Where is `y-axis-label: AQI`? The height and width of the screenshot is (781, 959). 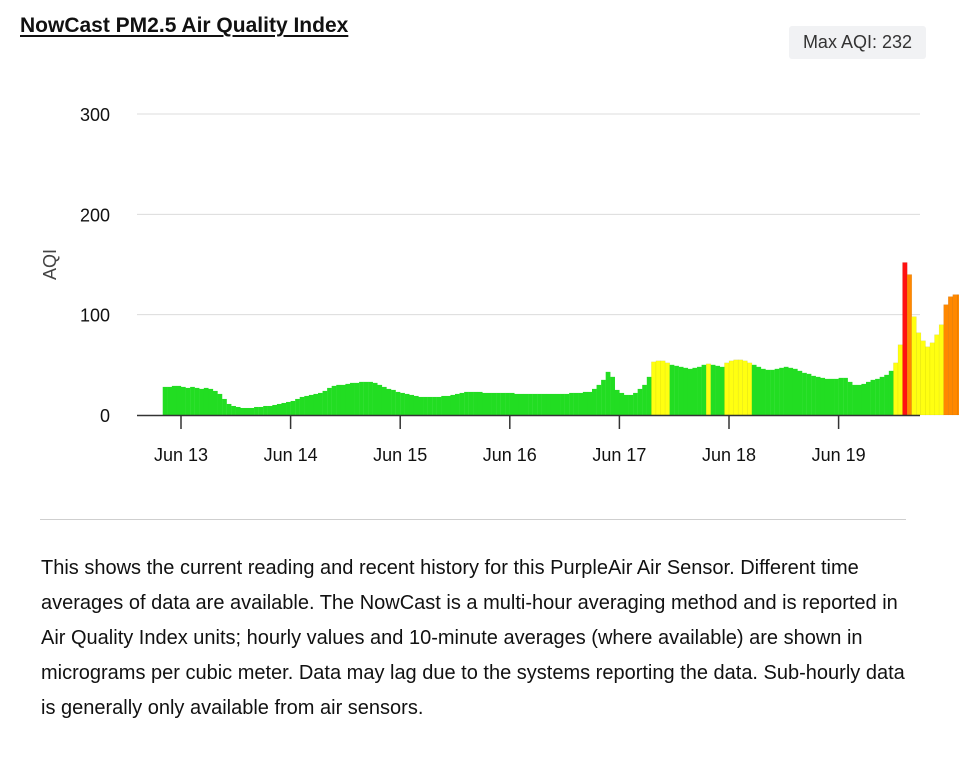
y-axis-label: AQI is located at coordinates (50, 264).